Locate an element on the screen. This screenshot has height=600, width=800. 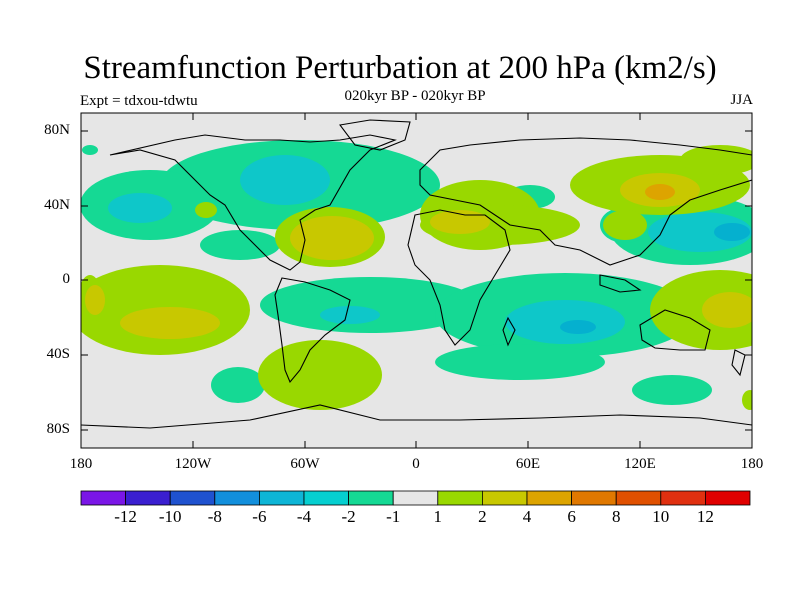
siberia-inner-core is located at coordinates (660, 192).